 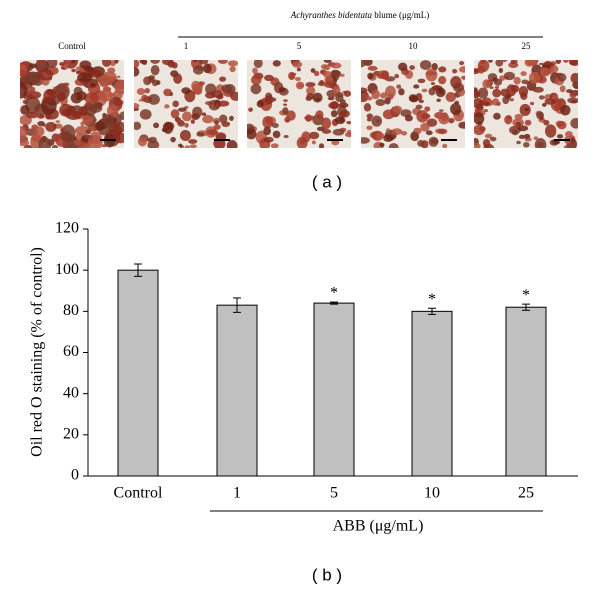 I want to click on title-rest: blume (μg/mL), so click(x=401, y=15).